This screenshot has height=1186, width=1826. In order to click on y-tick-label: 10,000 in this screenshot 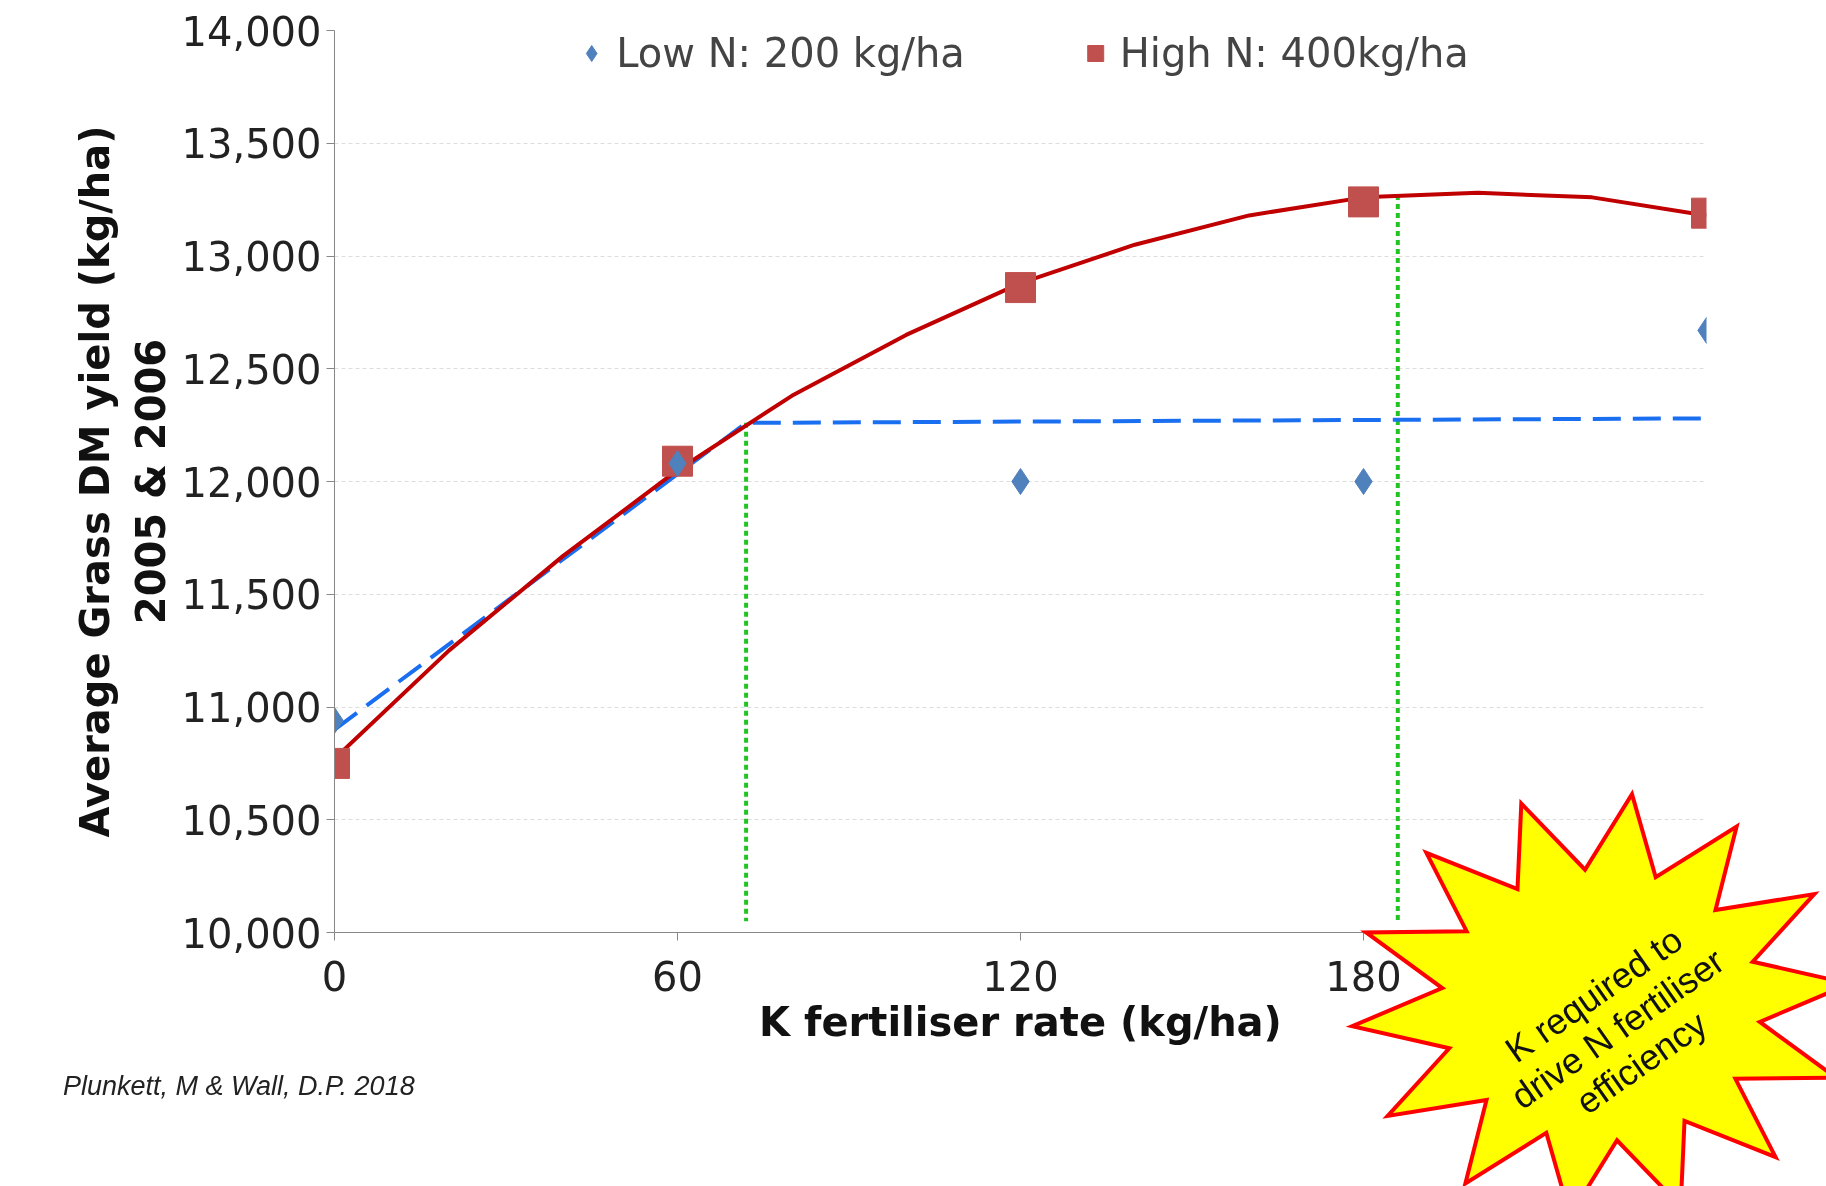, I will do `click(251, 933)`.